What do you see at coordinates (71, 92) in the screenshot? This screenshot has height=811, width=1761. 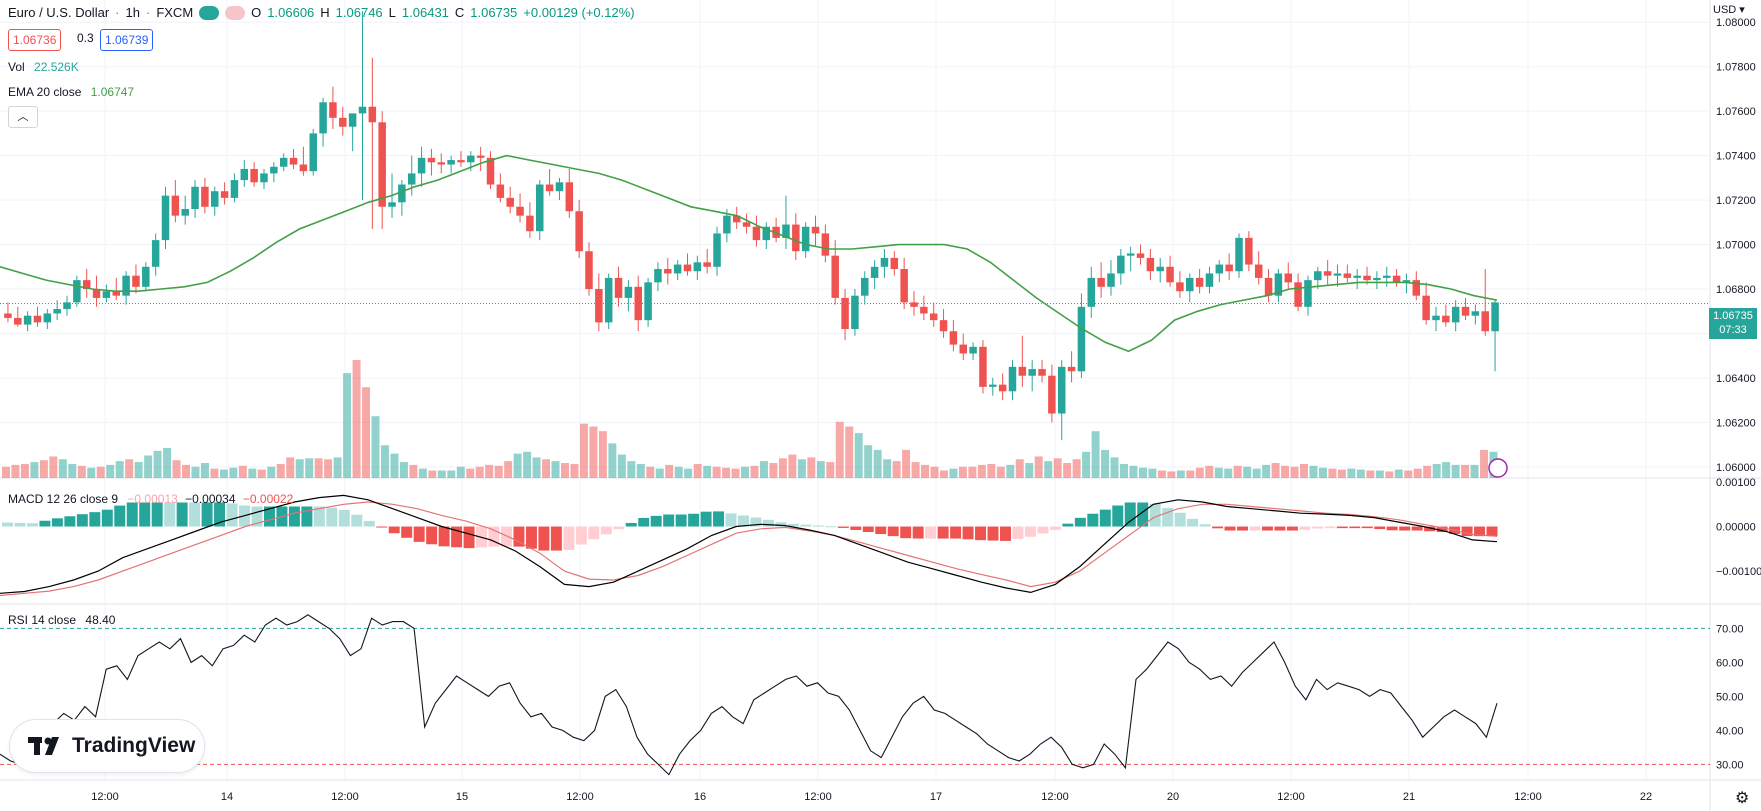 I see `ema-legend: EMA 20 close 1.06747` at bounding box center [71, 92].